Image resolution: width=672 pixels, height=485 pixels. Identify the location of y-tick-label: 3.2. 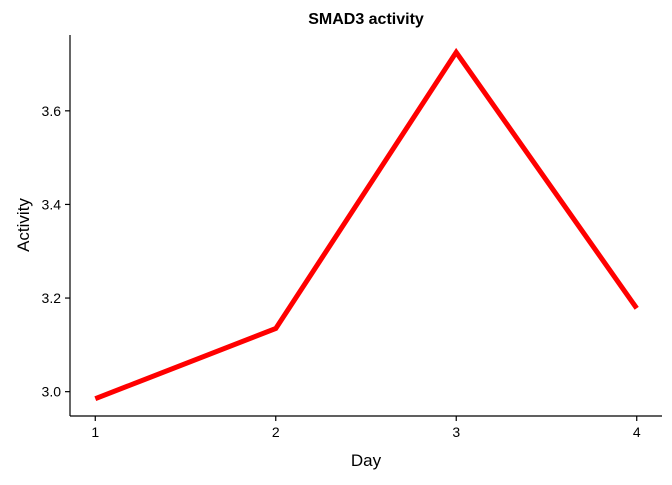
(52, 298).